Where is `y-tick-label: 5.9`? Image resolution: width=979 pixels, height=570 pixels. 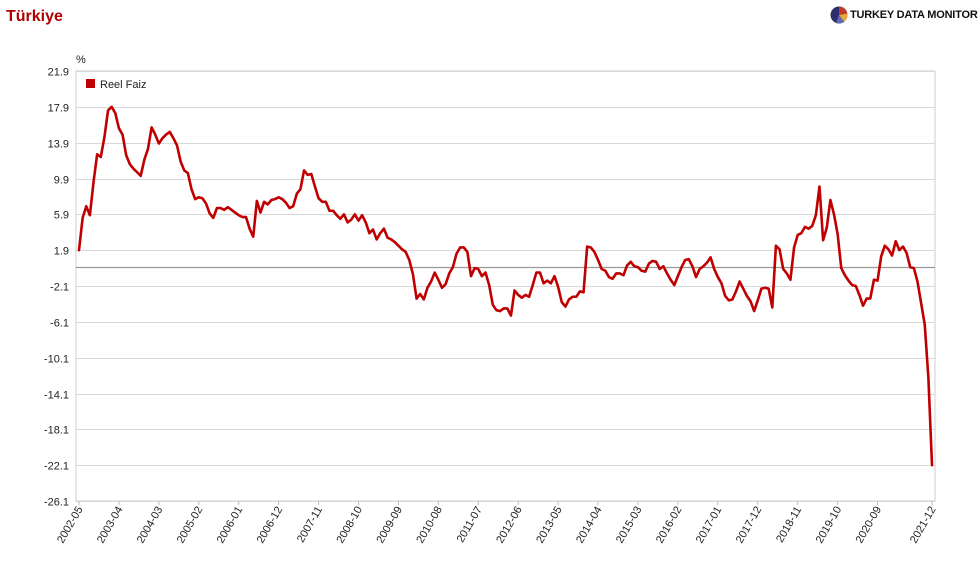 y-tick-label: 5.9 is located at coordinates (61, 216).